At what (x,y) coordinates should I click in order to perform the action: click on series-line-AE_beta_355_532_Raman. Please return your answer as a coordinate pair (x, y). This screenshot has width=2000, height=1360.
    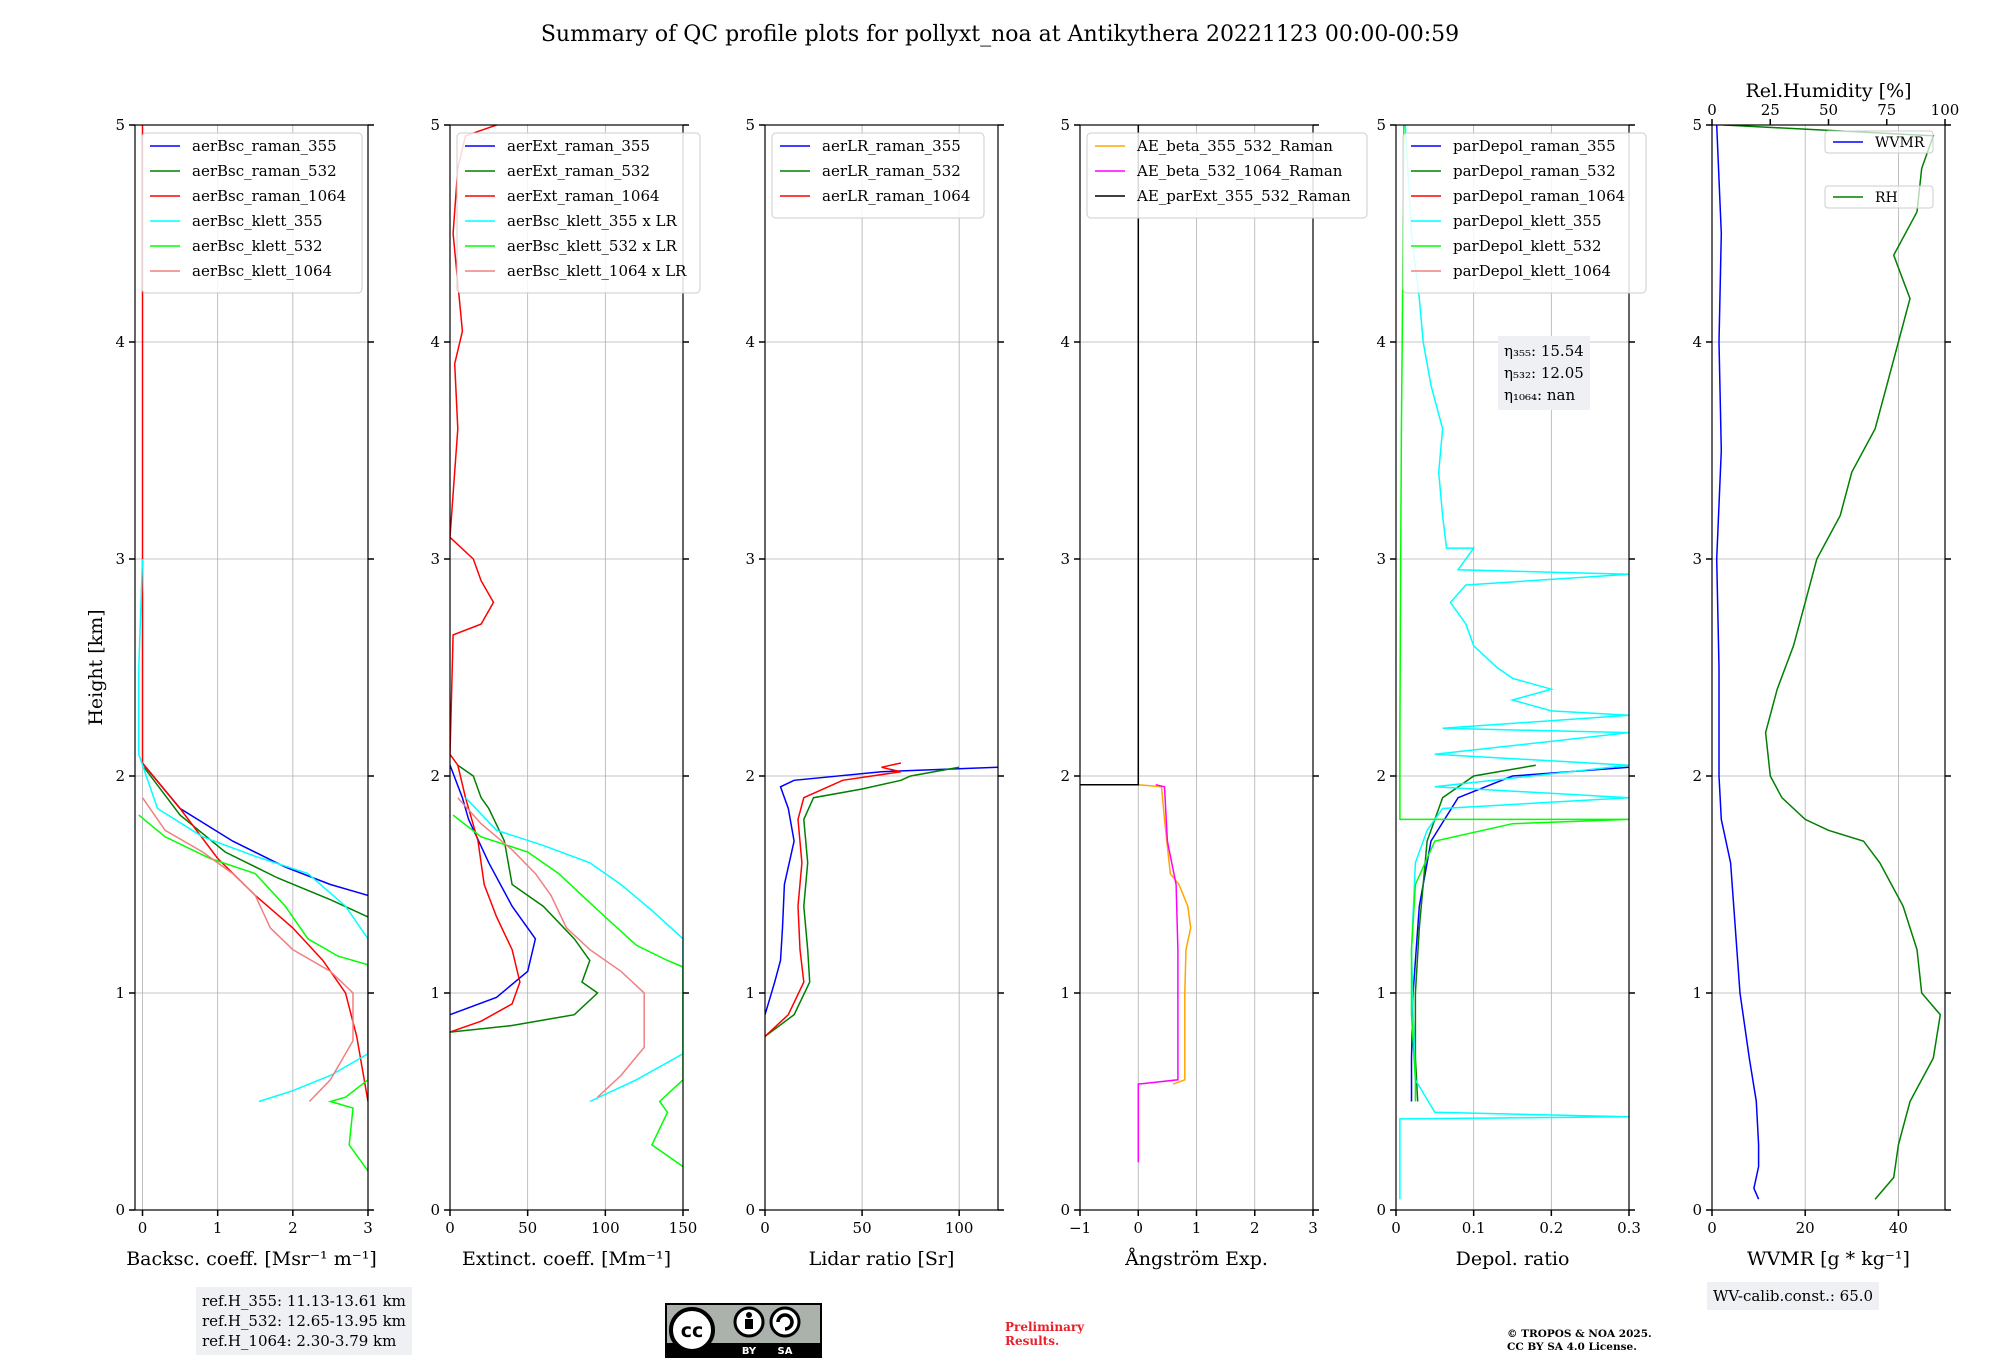
    Looking at the image, I should click on (1165, 934).